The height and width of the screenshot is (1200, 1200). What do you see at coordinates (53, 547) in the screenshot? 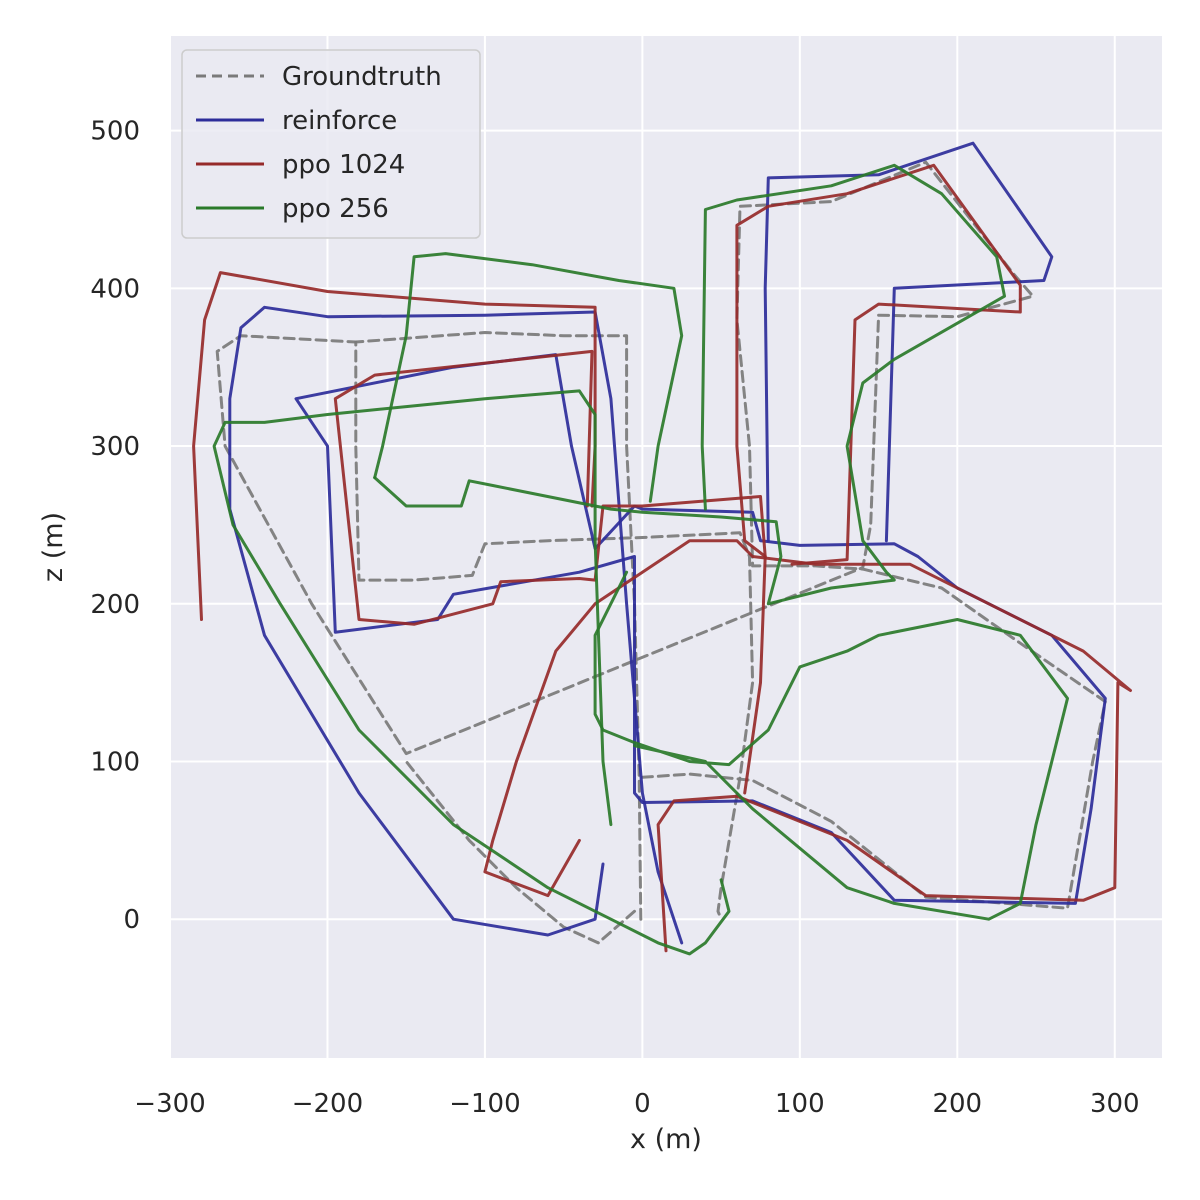
I see `y-axis-label: z (m)` at bounding box center [53, 547].